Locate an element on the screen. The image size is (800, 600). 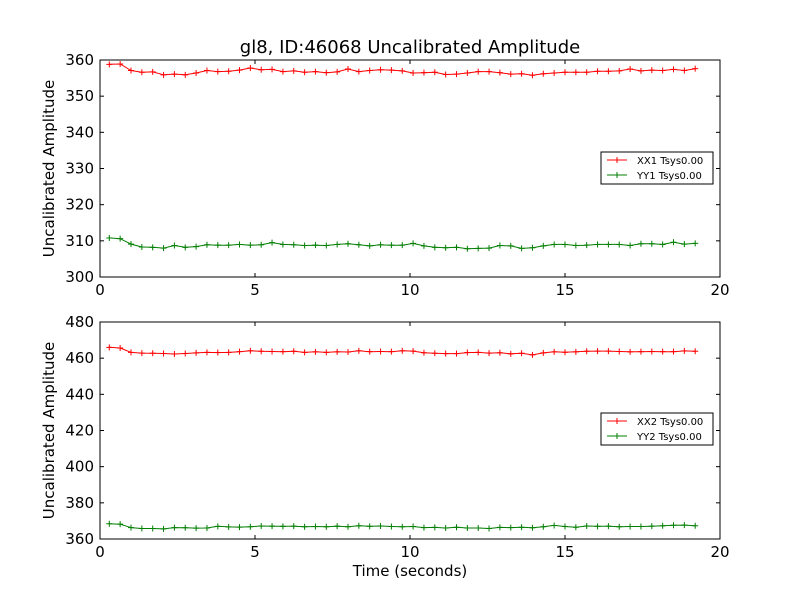
y-tick-label: 360 is located at coordinates (79, 539).